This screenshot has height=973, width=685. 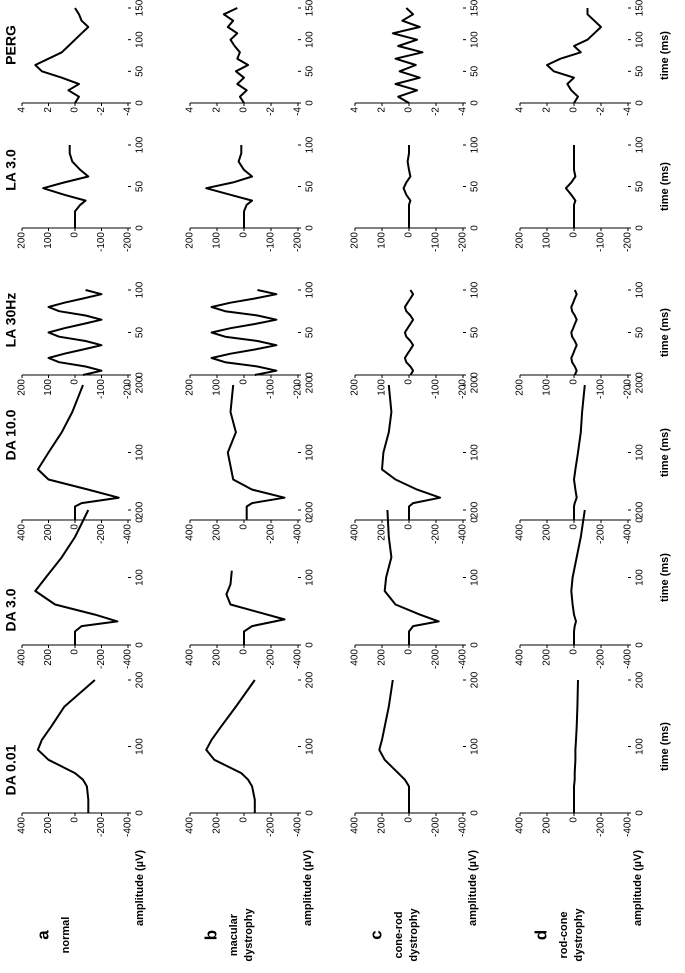 I want to click on y-tick-label: 2, so click(x=48, y=110).